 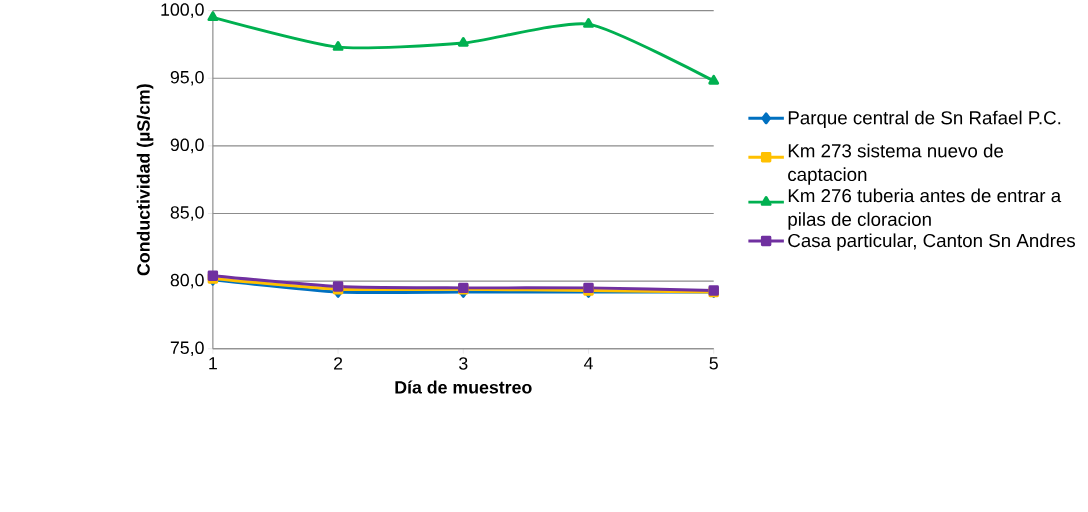 What do you see at coordinates (925, 209) in the screenshot?
I see `legend-label: Km 276 tuberia antes de entrar a pilas de cloracion` at bounding box center [925, 209].